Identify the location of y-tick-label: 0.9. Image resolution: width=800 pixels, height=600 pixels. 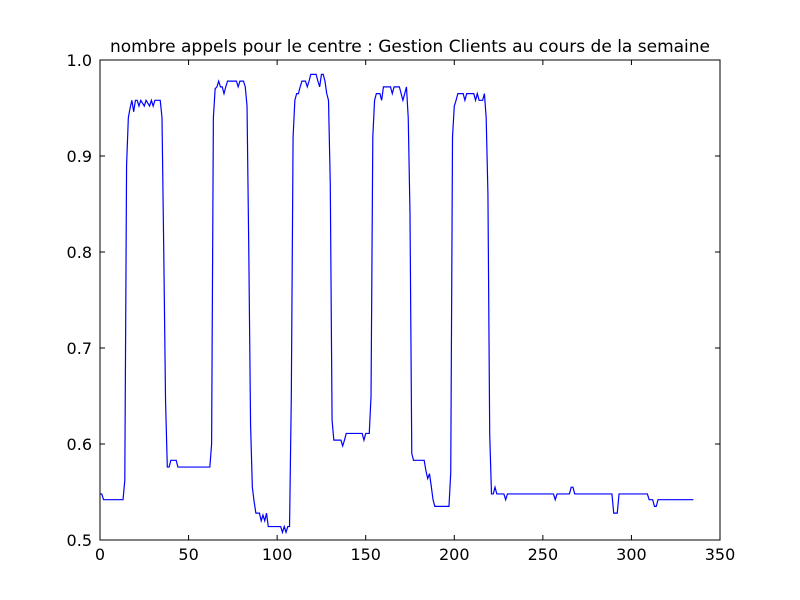
(79, 156).